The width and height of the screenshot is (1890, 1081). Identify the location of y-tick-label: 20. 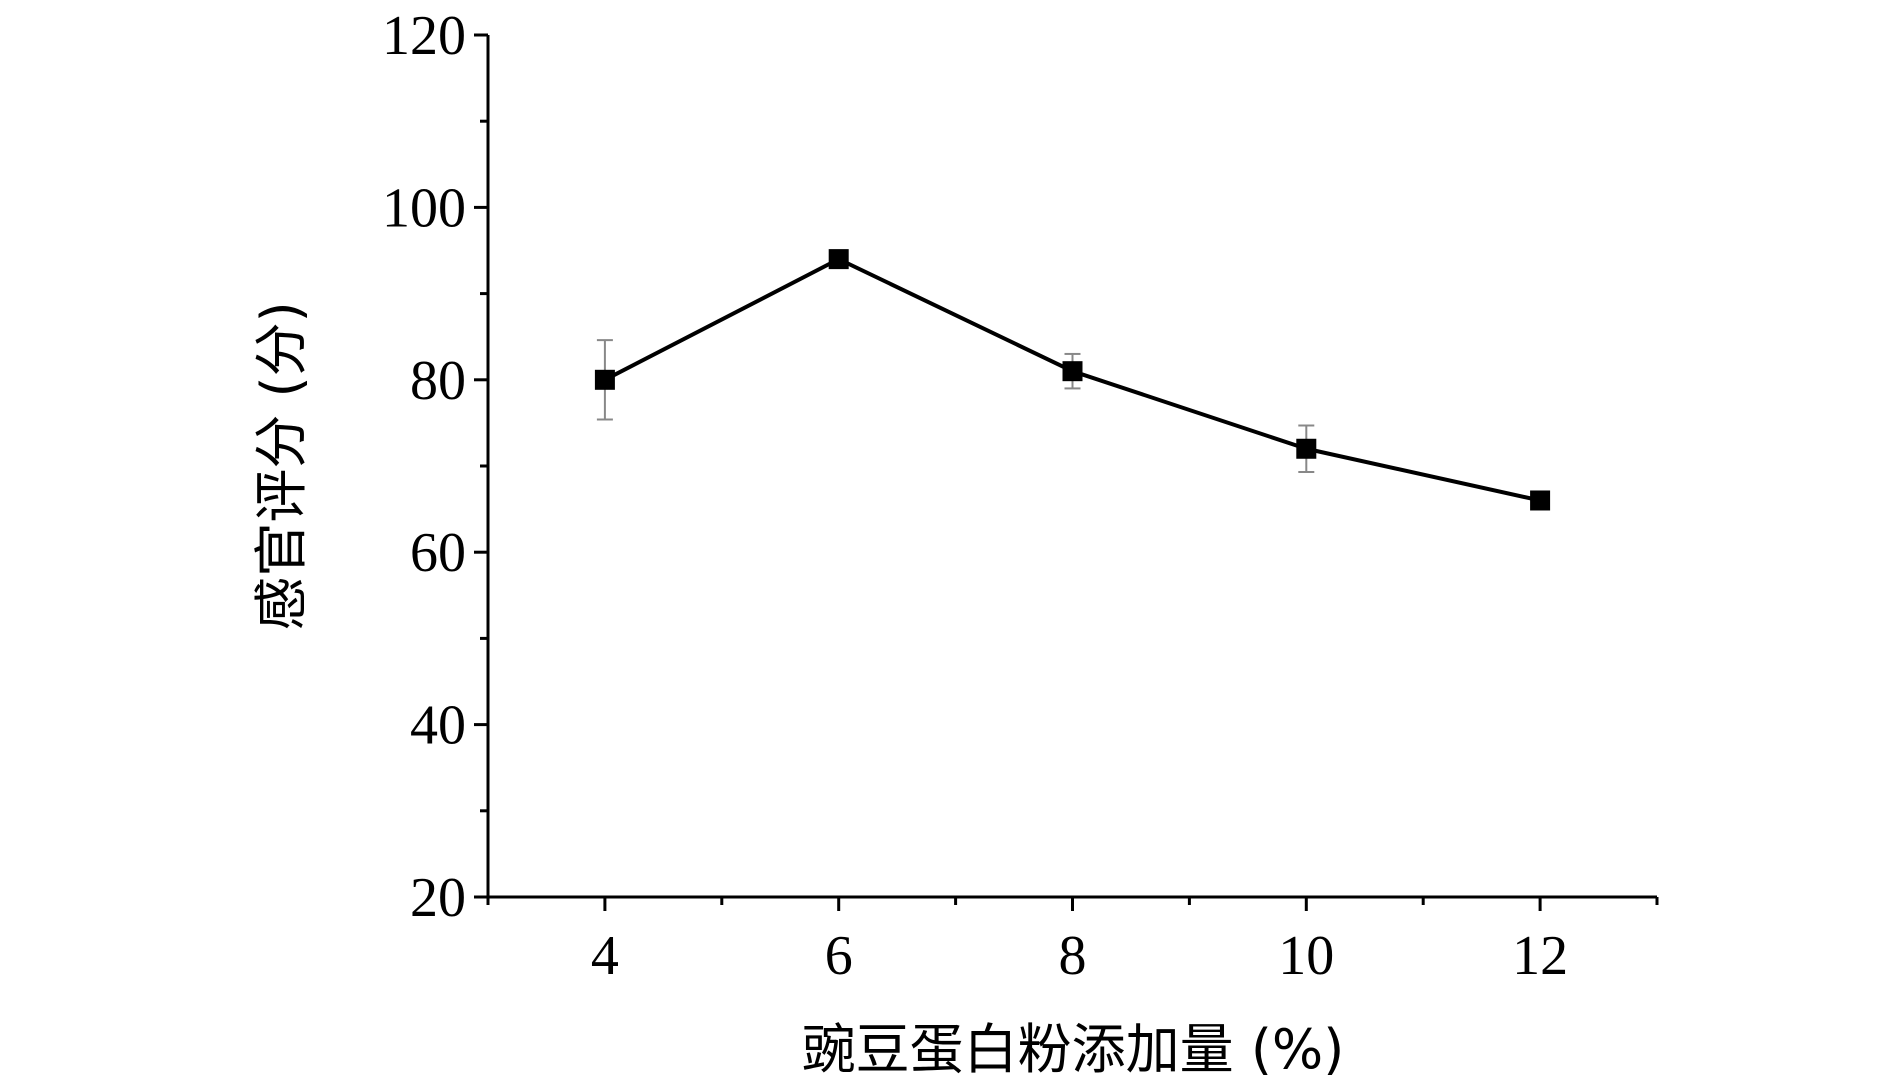
(438, 898).